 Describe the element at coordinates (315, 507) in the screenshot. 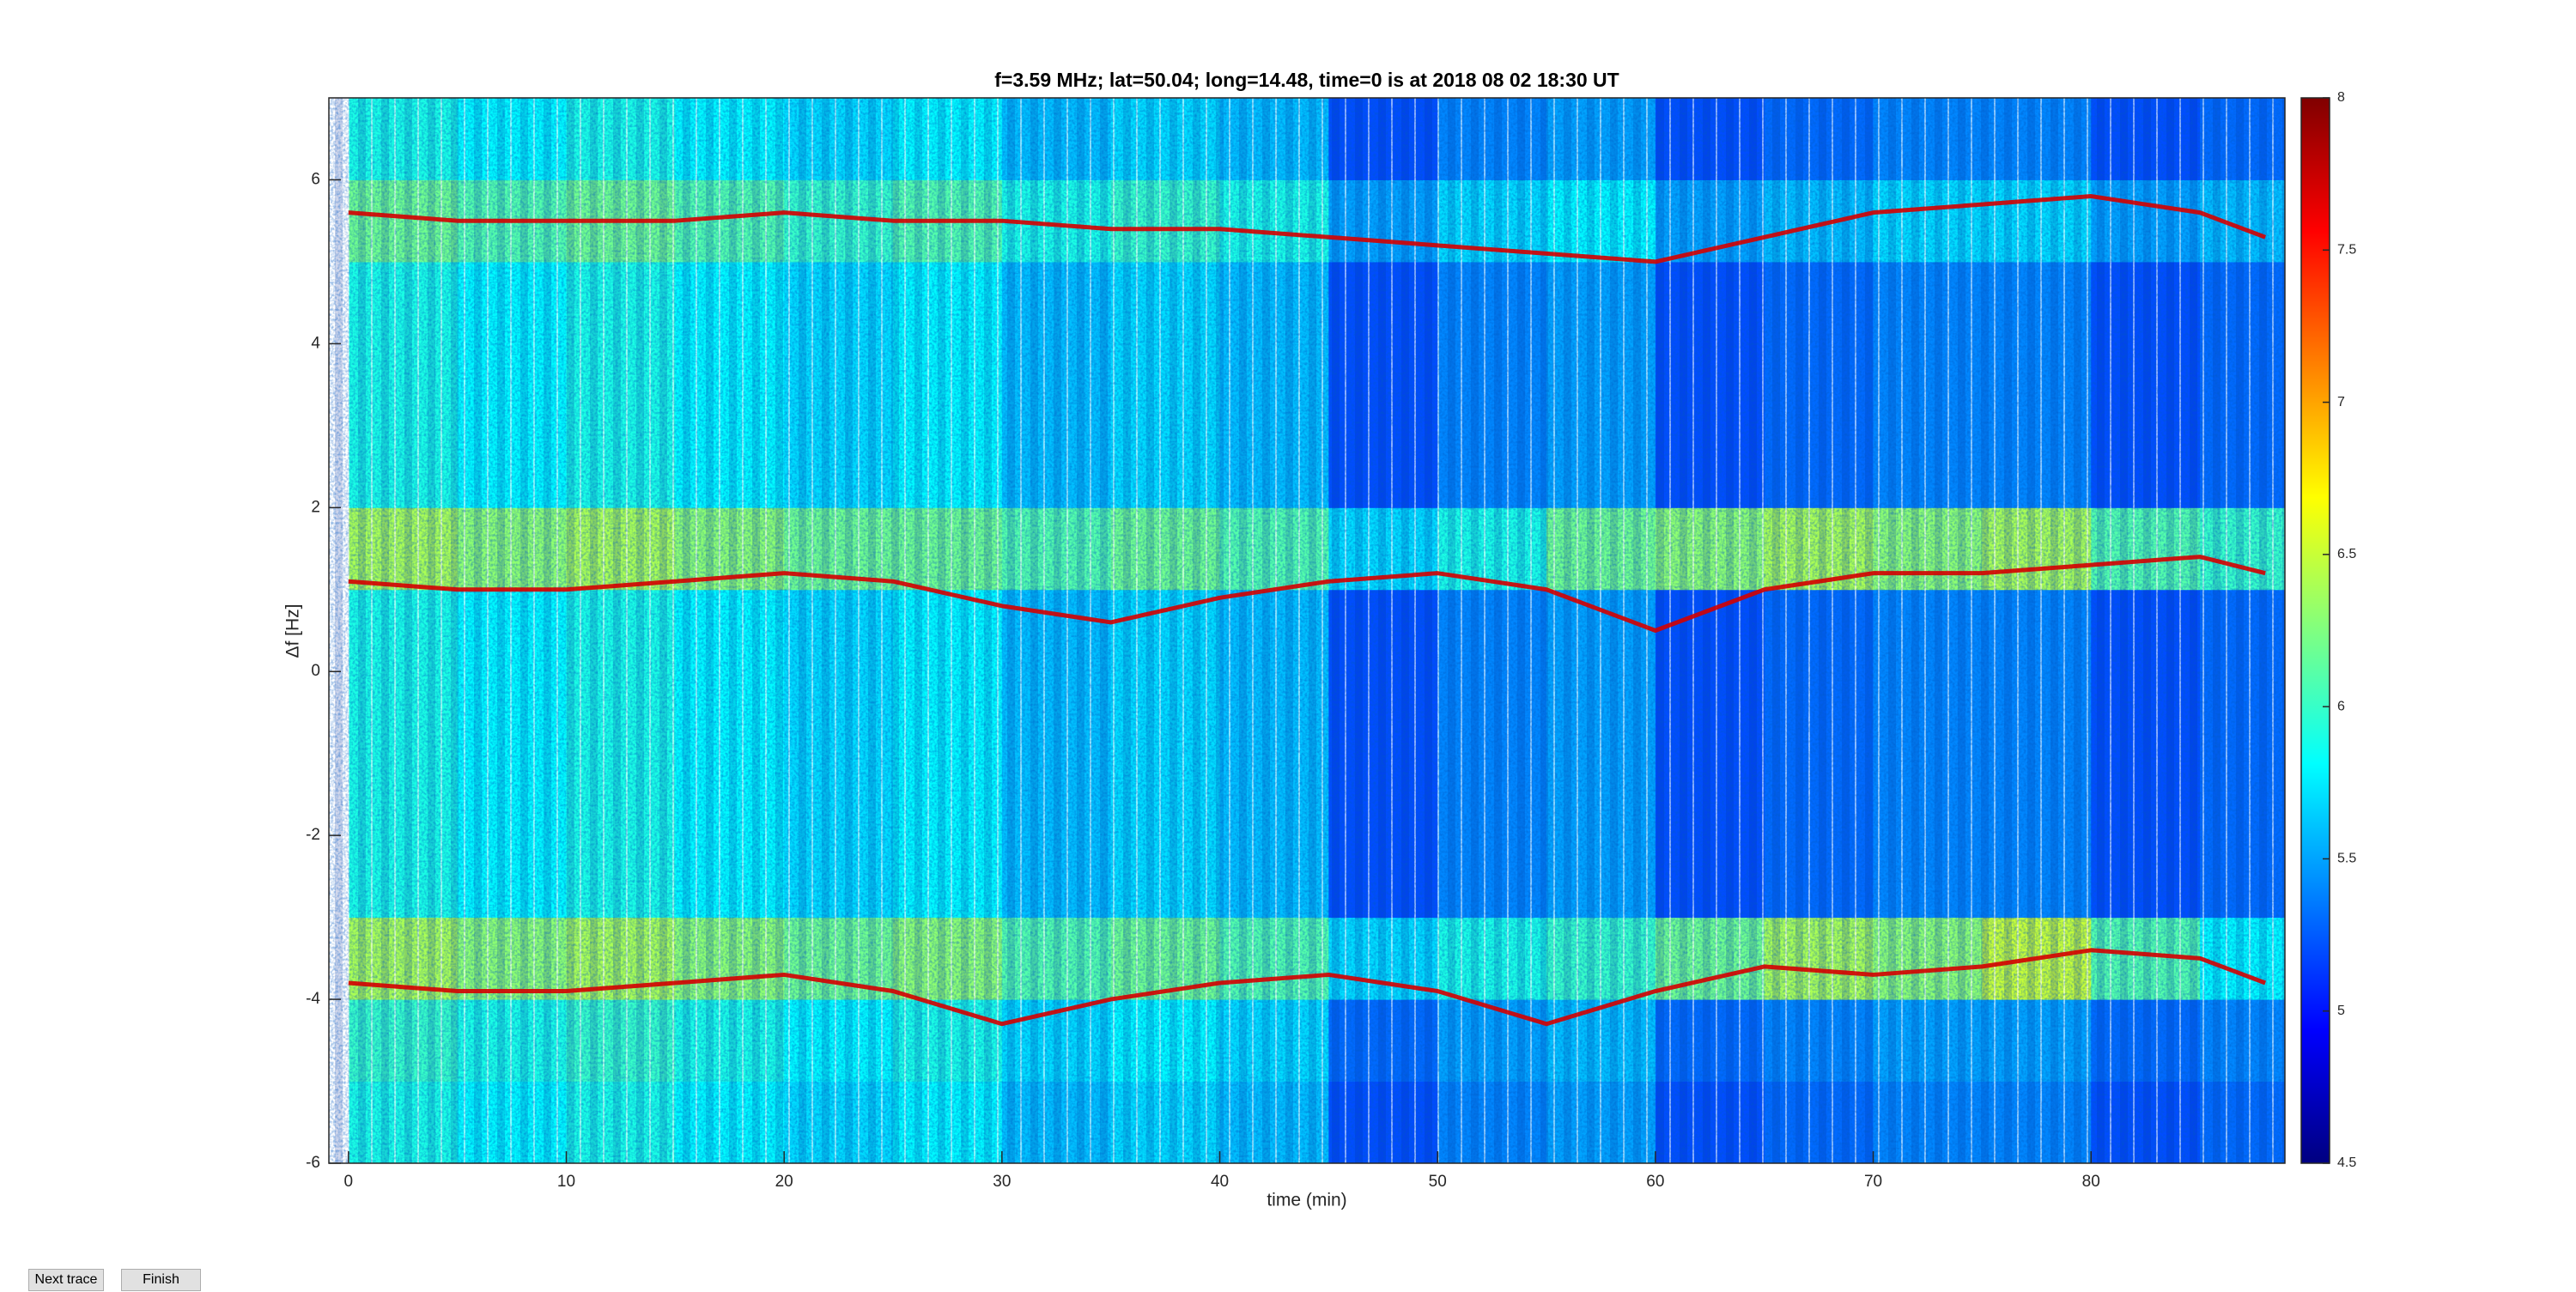

I see `y-tick-label: 2` at that location.